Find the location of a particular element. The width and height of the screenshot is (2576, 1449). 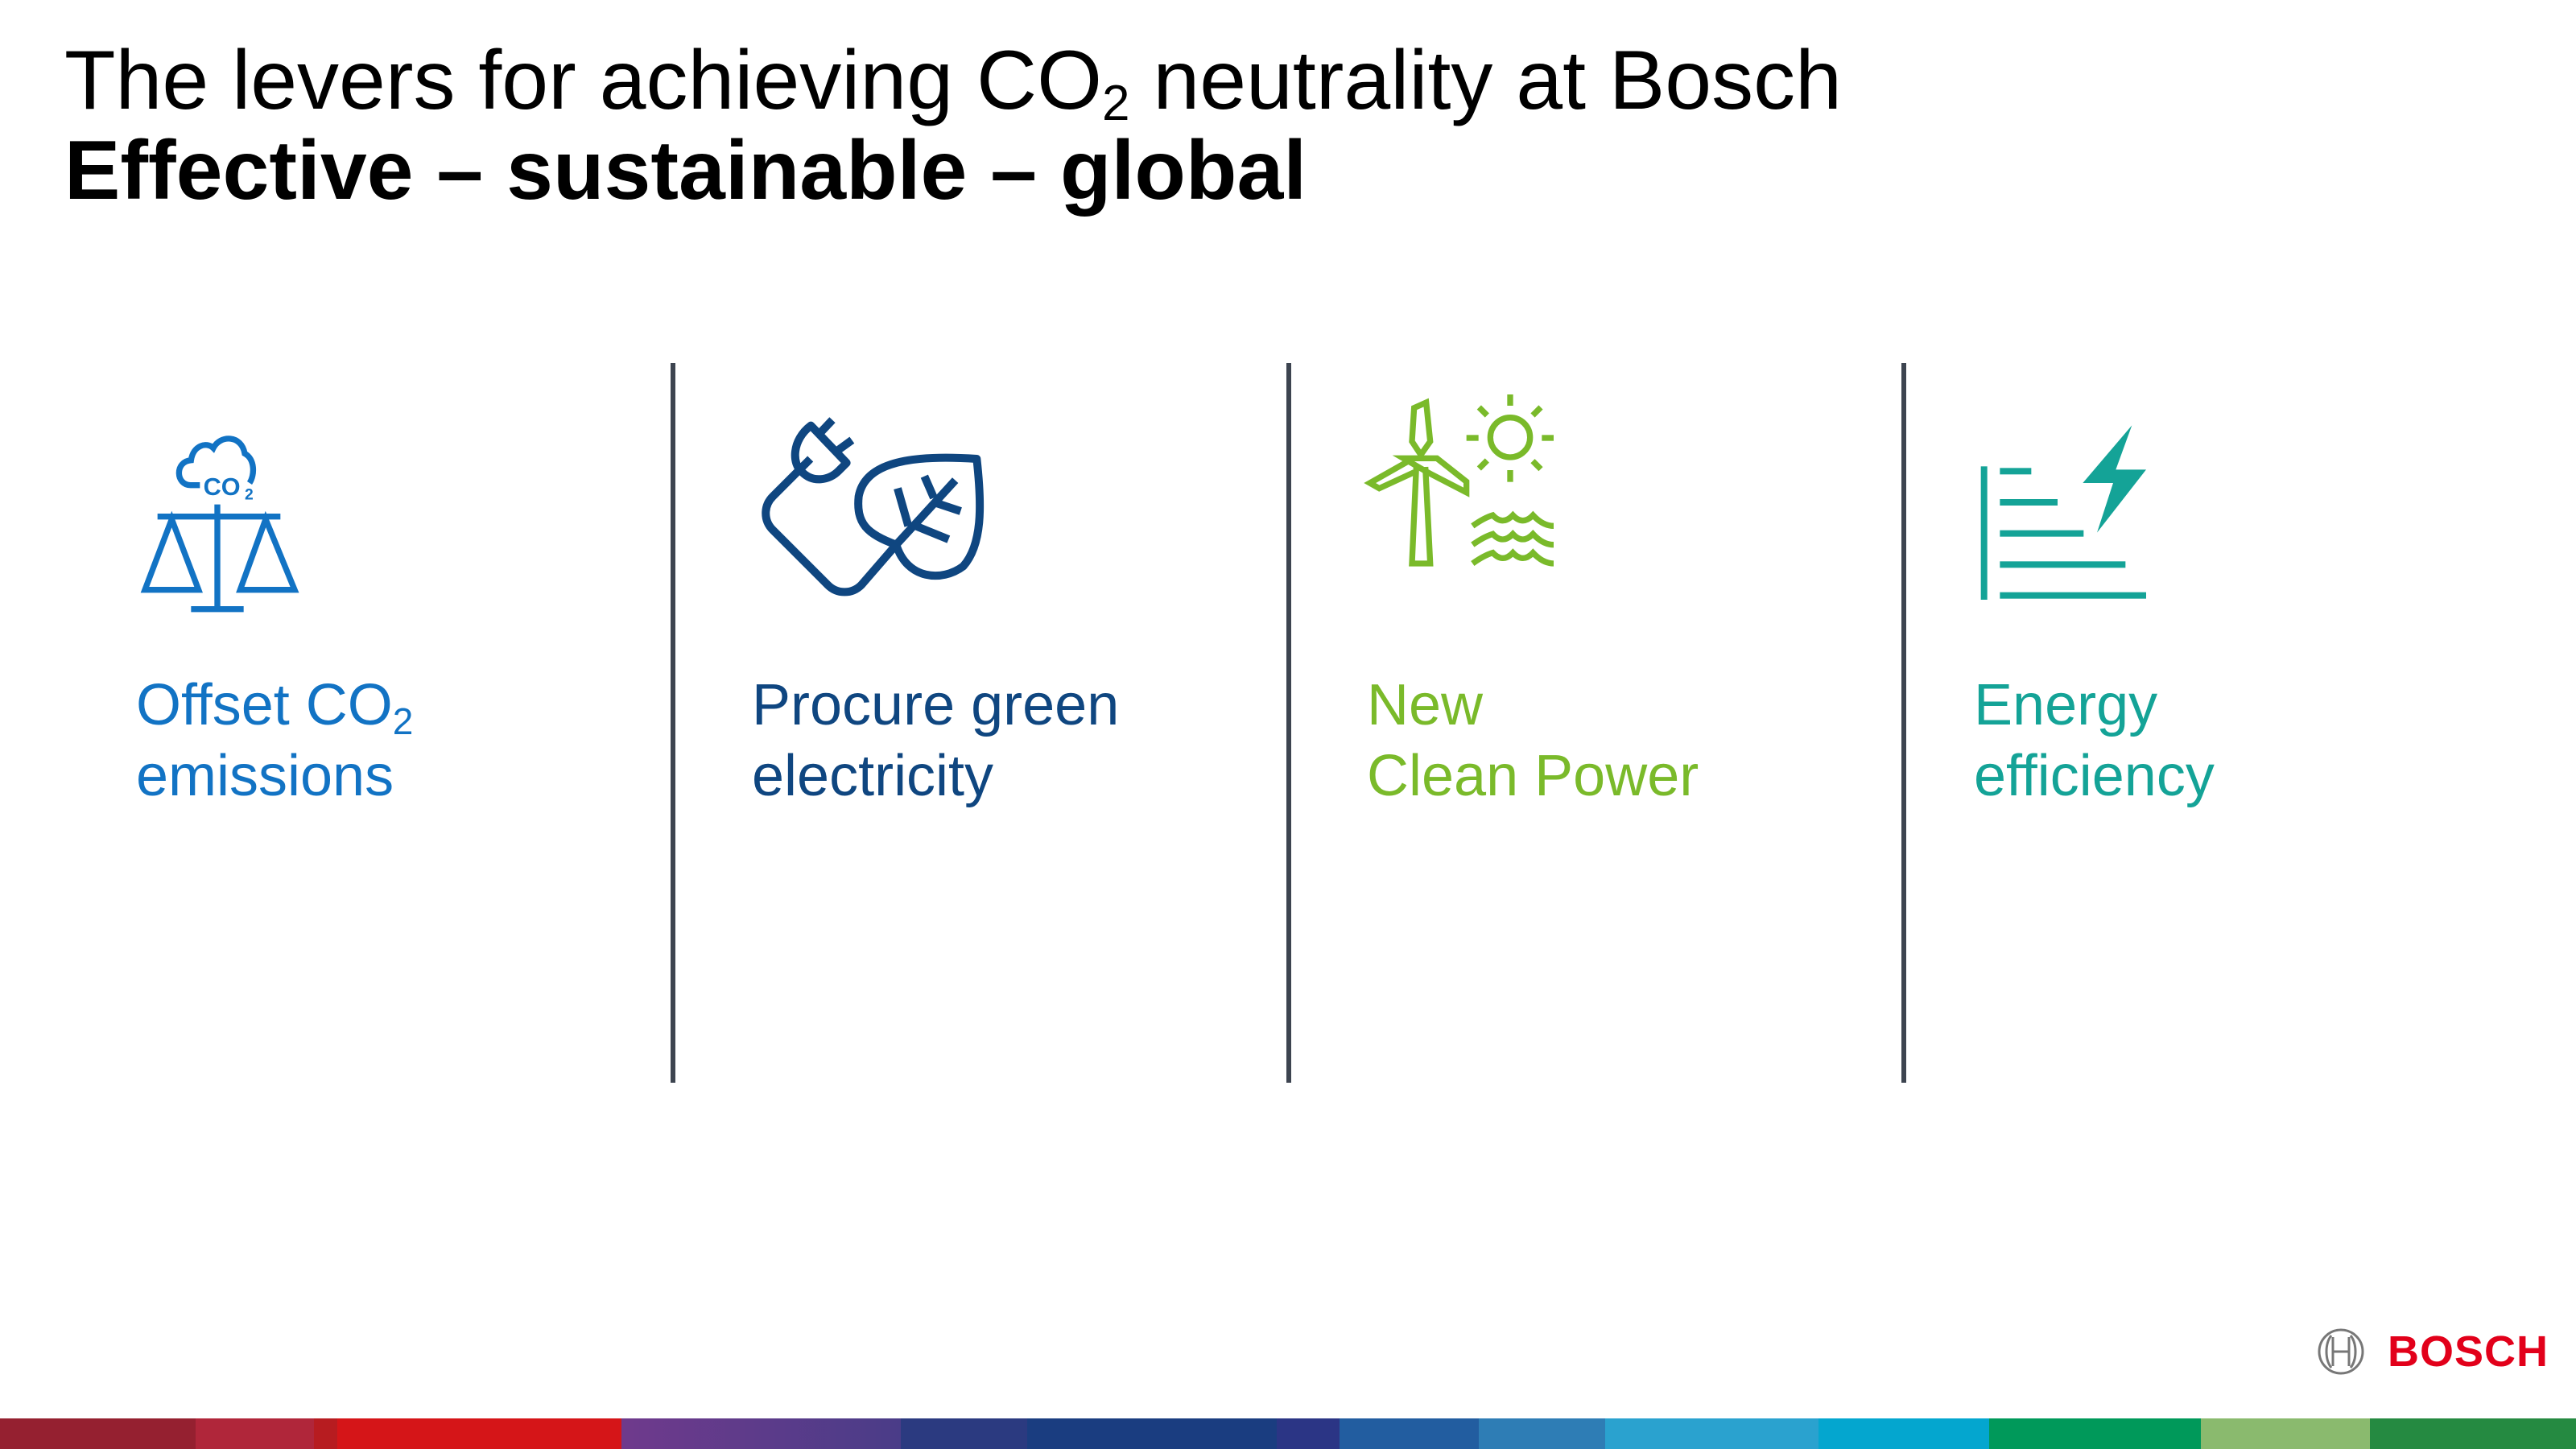

lever-offset-co2: Offset CO2 emissions is located at coordinates (274, 740).